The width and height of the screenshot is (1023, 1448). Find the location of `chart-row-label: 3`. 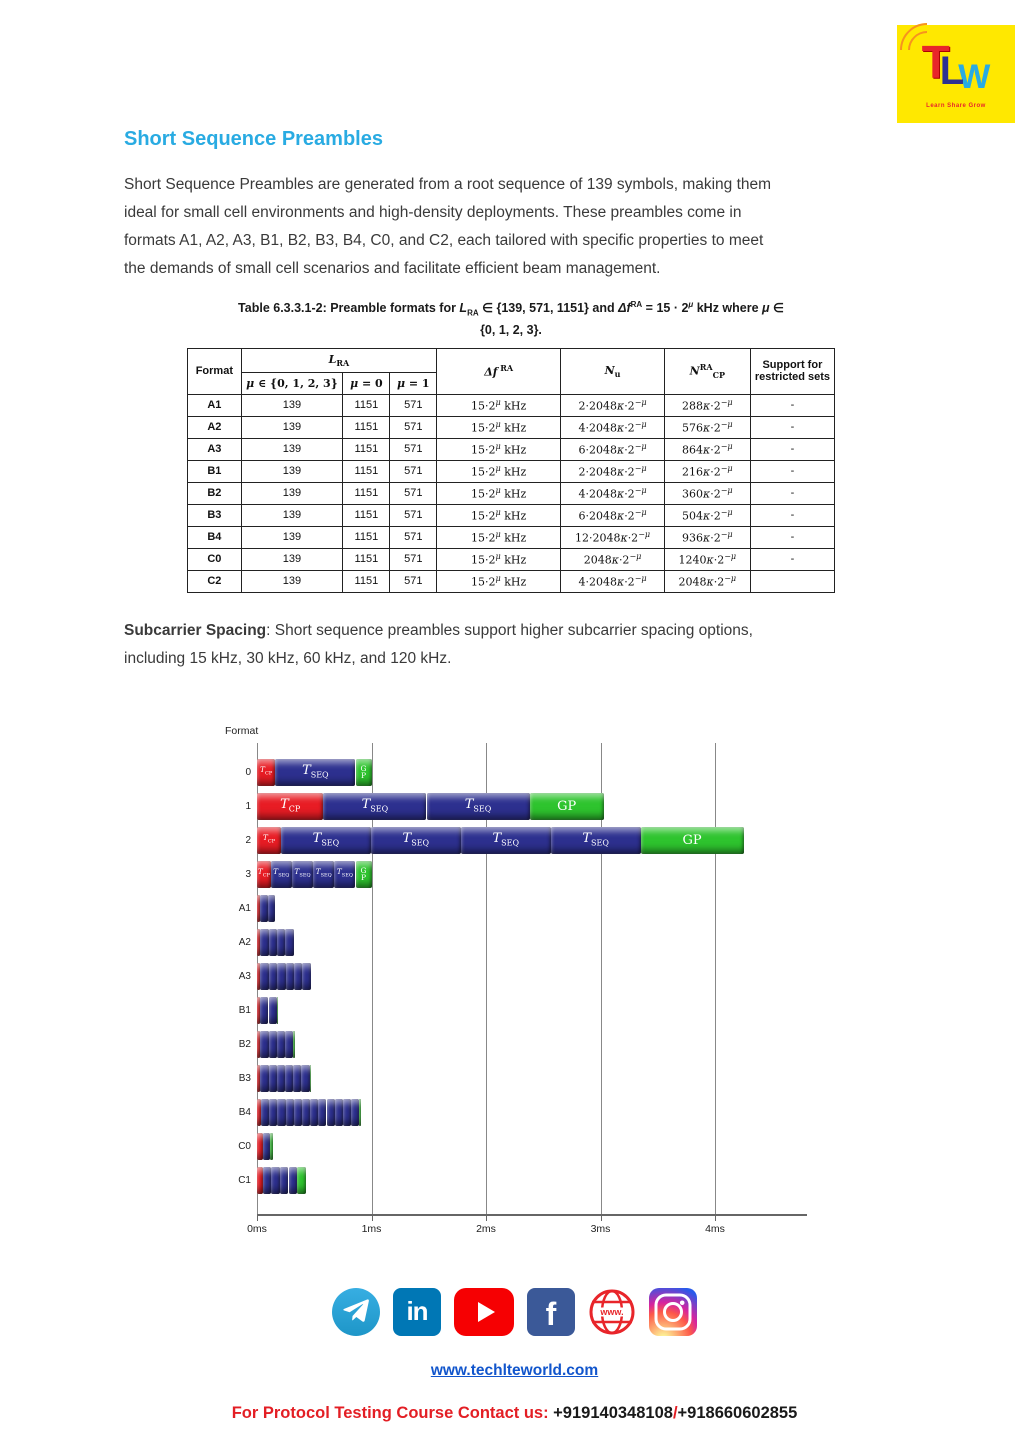

chart-row-label: 3 is located at coordinates (248, 874).